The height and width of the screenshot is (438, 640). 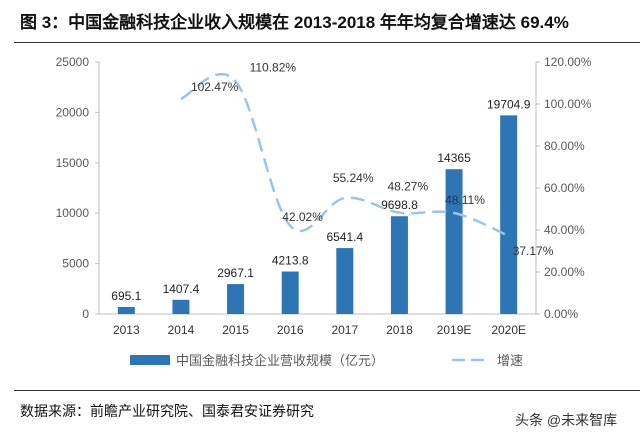 What do you see at coordinates (73, 213) in the screenshot?
I see `left-tick-label: 10000` at bounding box center [73, 213].